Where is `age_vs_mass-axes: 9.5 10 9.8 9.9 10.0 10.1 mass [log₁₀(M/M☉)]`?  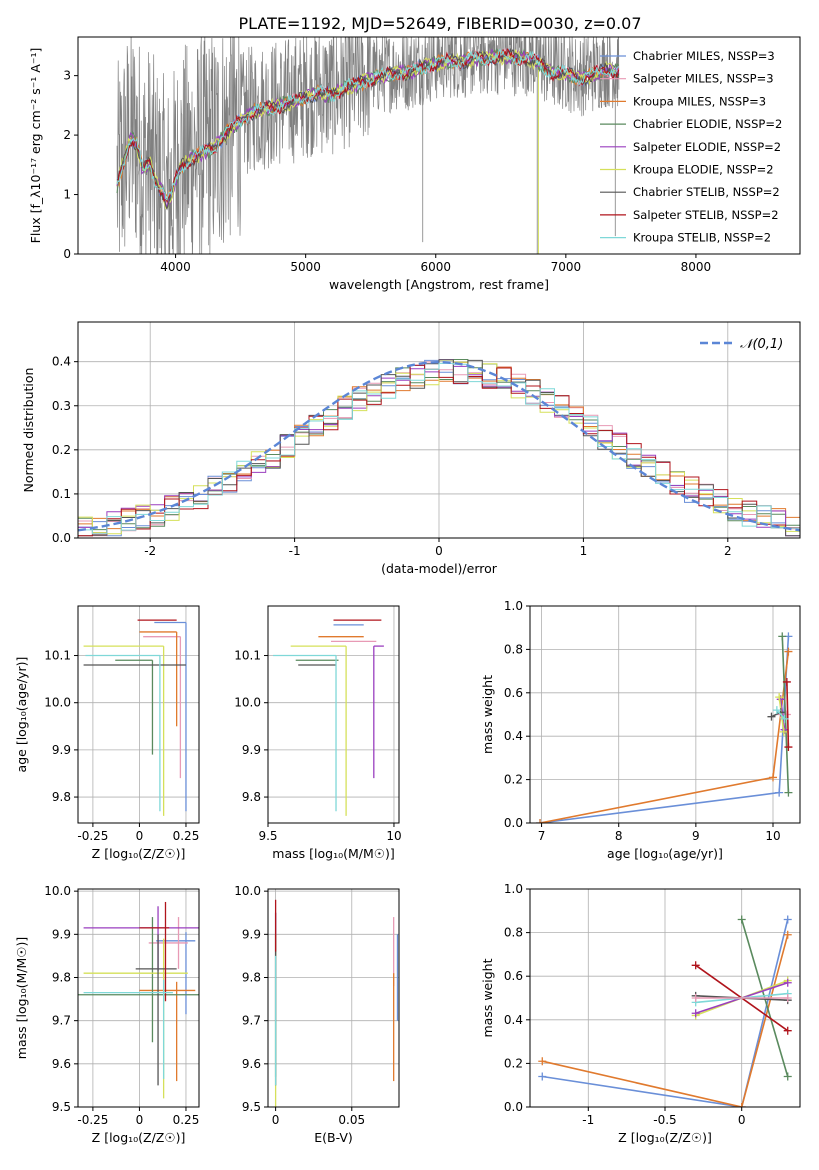 age_vs_mass-axes: 9.5 10 9.8 9.9 10.0 10.1 mass [log₁₀(M/M☉)] is located at coordinates (318, 733).